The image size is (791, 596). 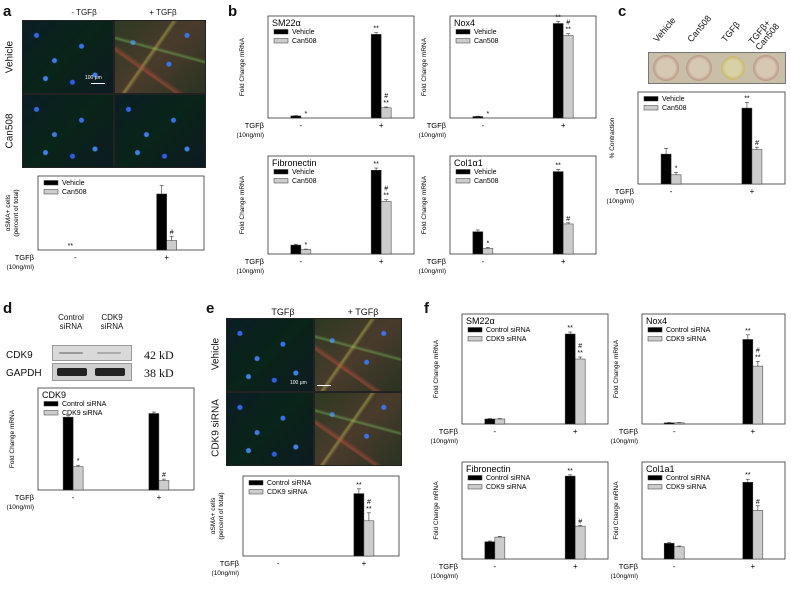 I want to click on row-label-can508-text: Can508, so click(x=10, y=131).